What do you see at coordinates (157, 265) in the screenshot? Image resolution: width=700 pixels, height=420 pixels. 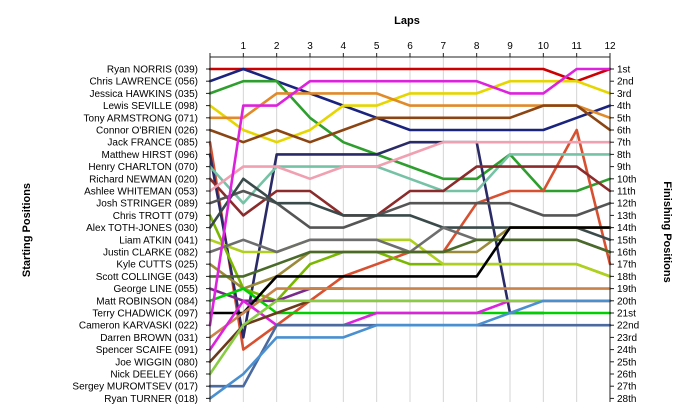 I see `starting-position-label: Kyle CUTTS (025)` at bounding box center [157, 265].